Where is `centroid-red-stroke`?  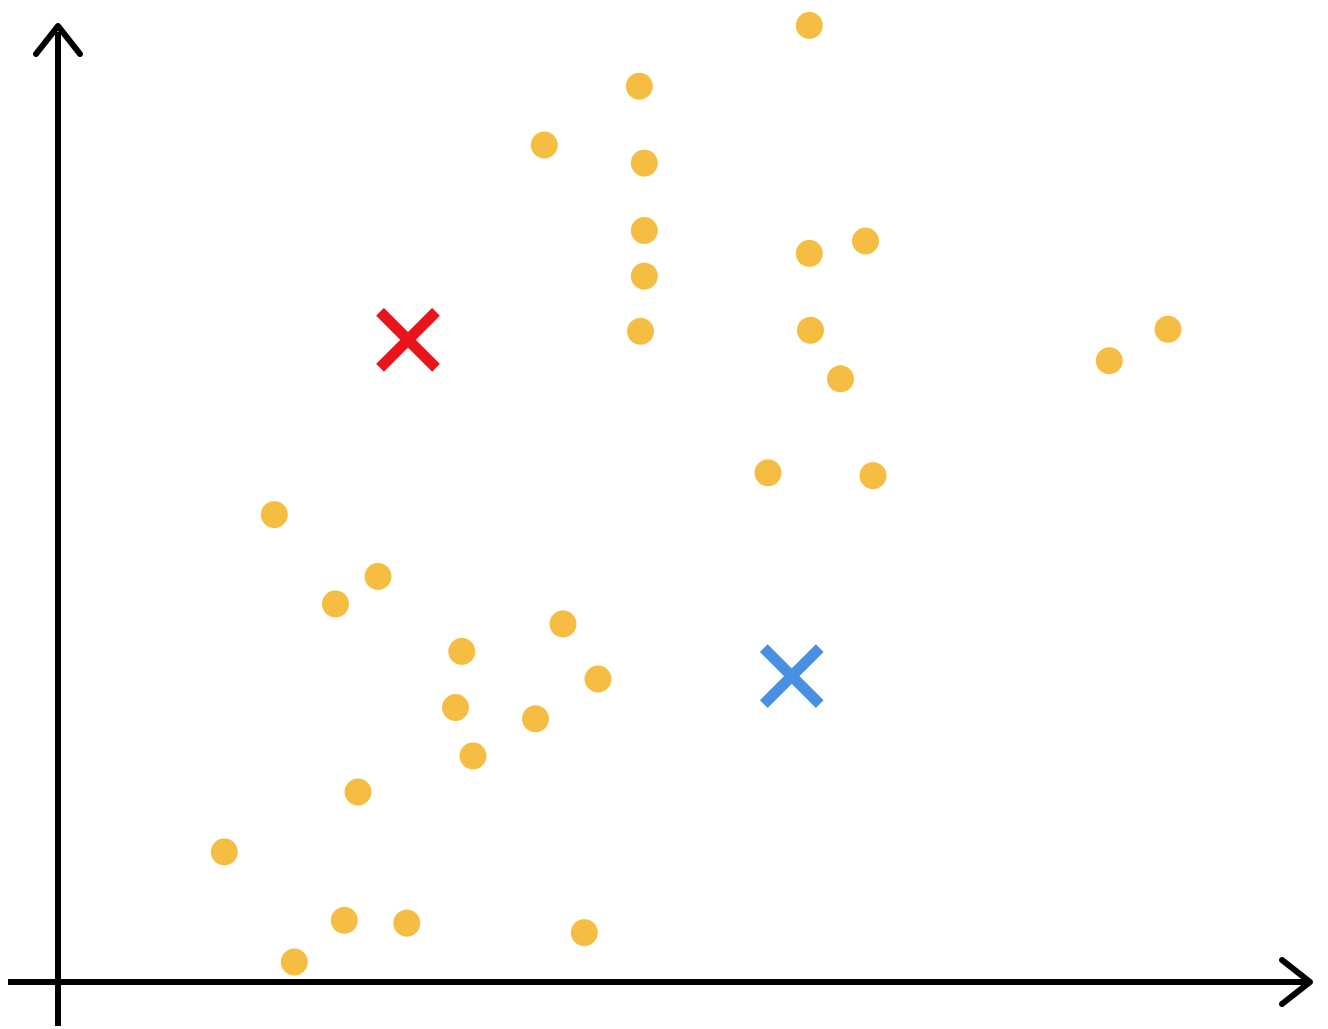 centroid-red-stroke is located at coordinates (408, 339).